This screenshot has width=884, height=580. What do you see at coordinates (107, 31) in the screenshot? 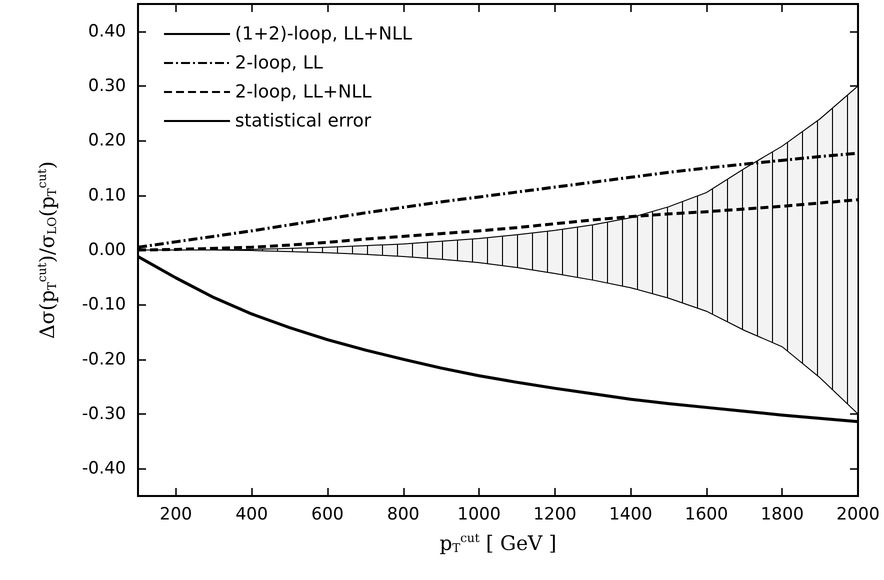
I see `y-tick-label: 0.40` at bounding box center [107, 31].